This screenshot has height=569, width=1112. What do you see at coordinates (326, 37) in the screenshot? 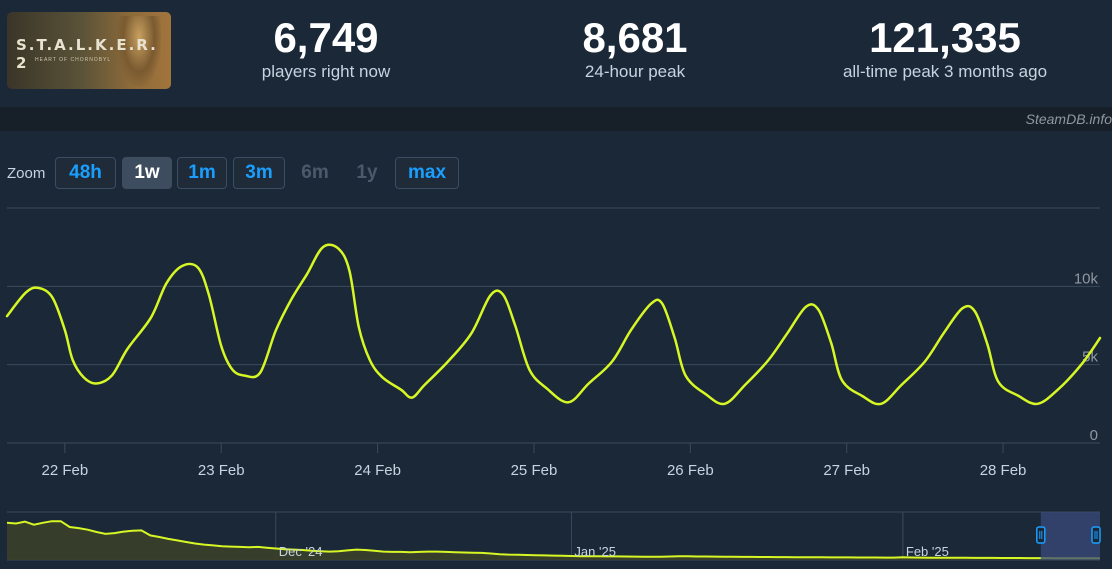
I see `stat-value: 6,749` at bounding box center [326, 37].